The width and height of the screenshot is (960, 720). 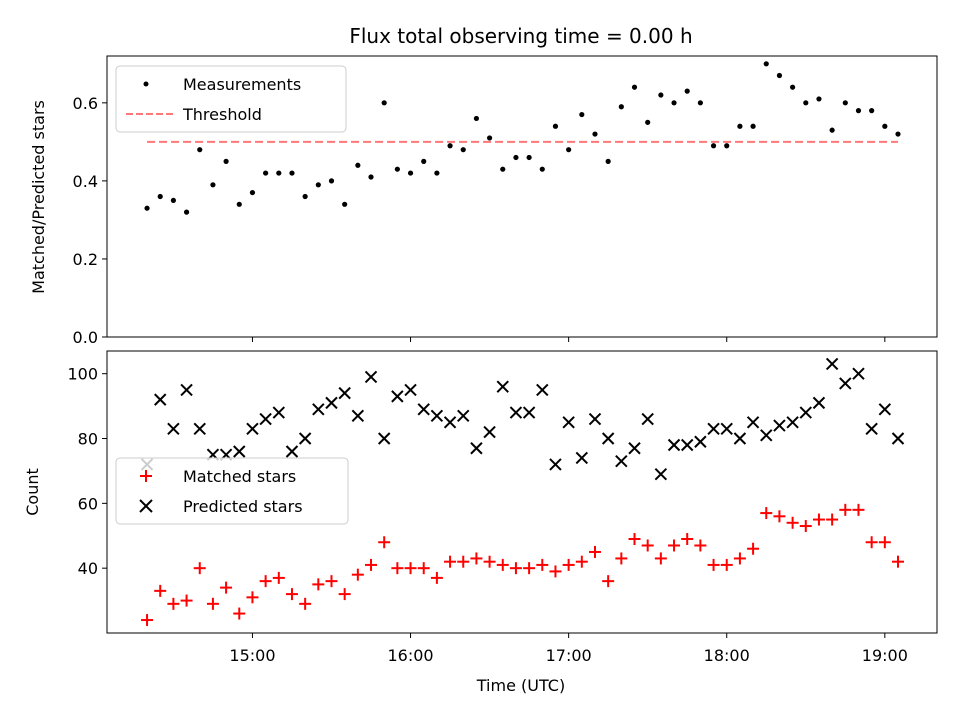 What do you see at coordinates (231, 99) in the screenshot?
I see `ratio-legend: Measurements Threshold` at bounding box center [231, 99].